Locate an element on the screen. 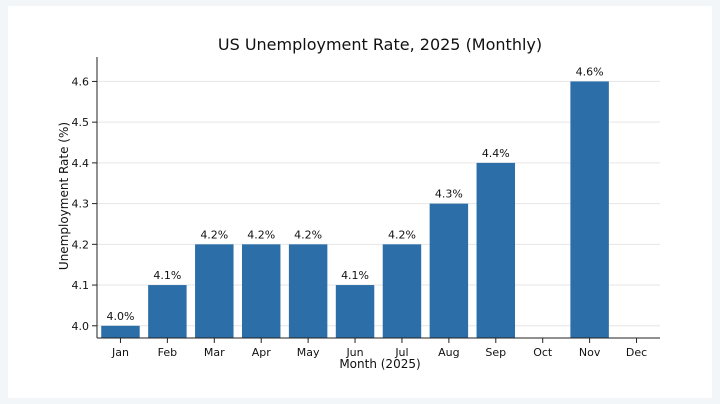 This screenshot has height=404, width=720. y-tick-label: 4.3 is located at coordinates (81, 204).